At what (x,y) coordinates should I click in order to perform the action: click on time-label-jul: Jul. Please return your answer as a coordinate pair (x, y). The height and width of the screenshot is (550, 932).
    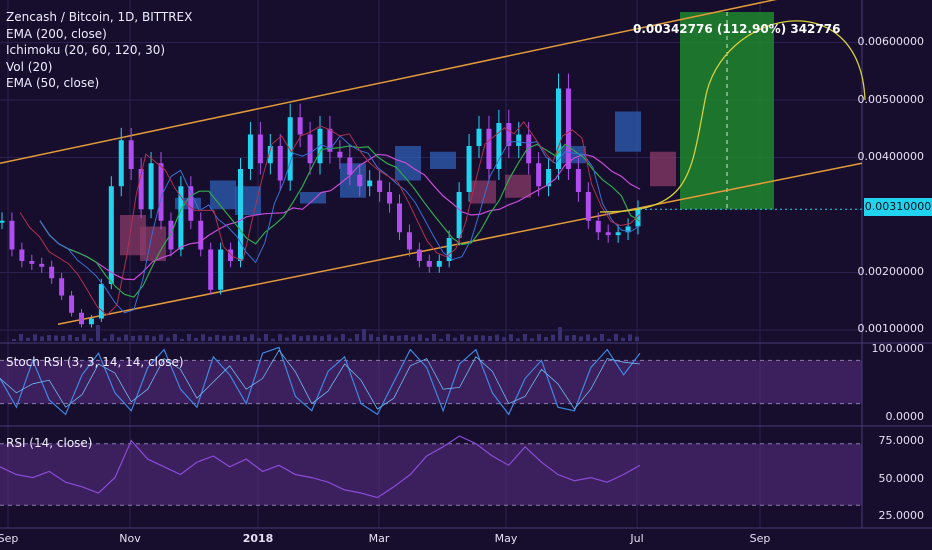
    Looking at the image, I should click on (637, 538).